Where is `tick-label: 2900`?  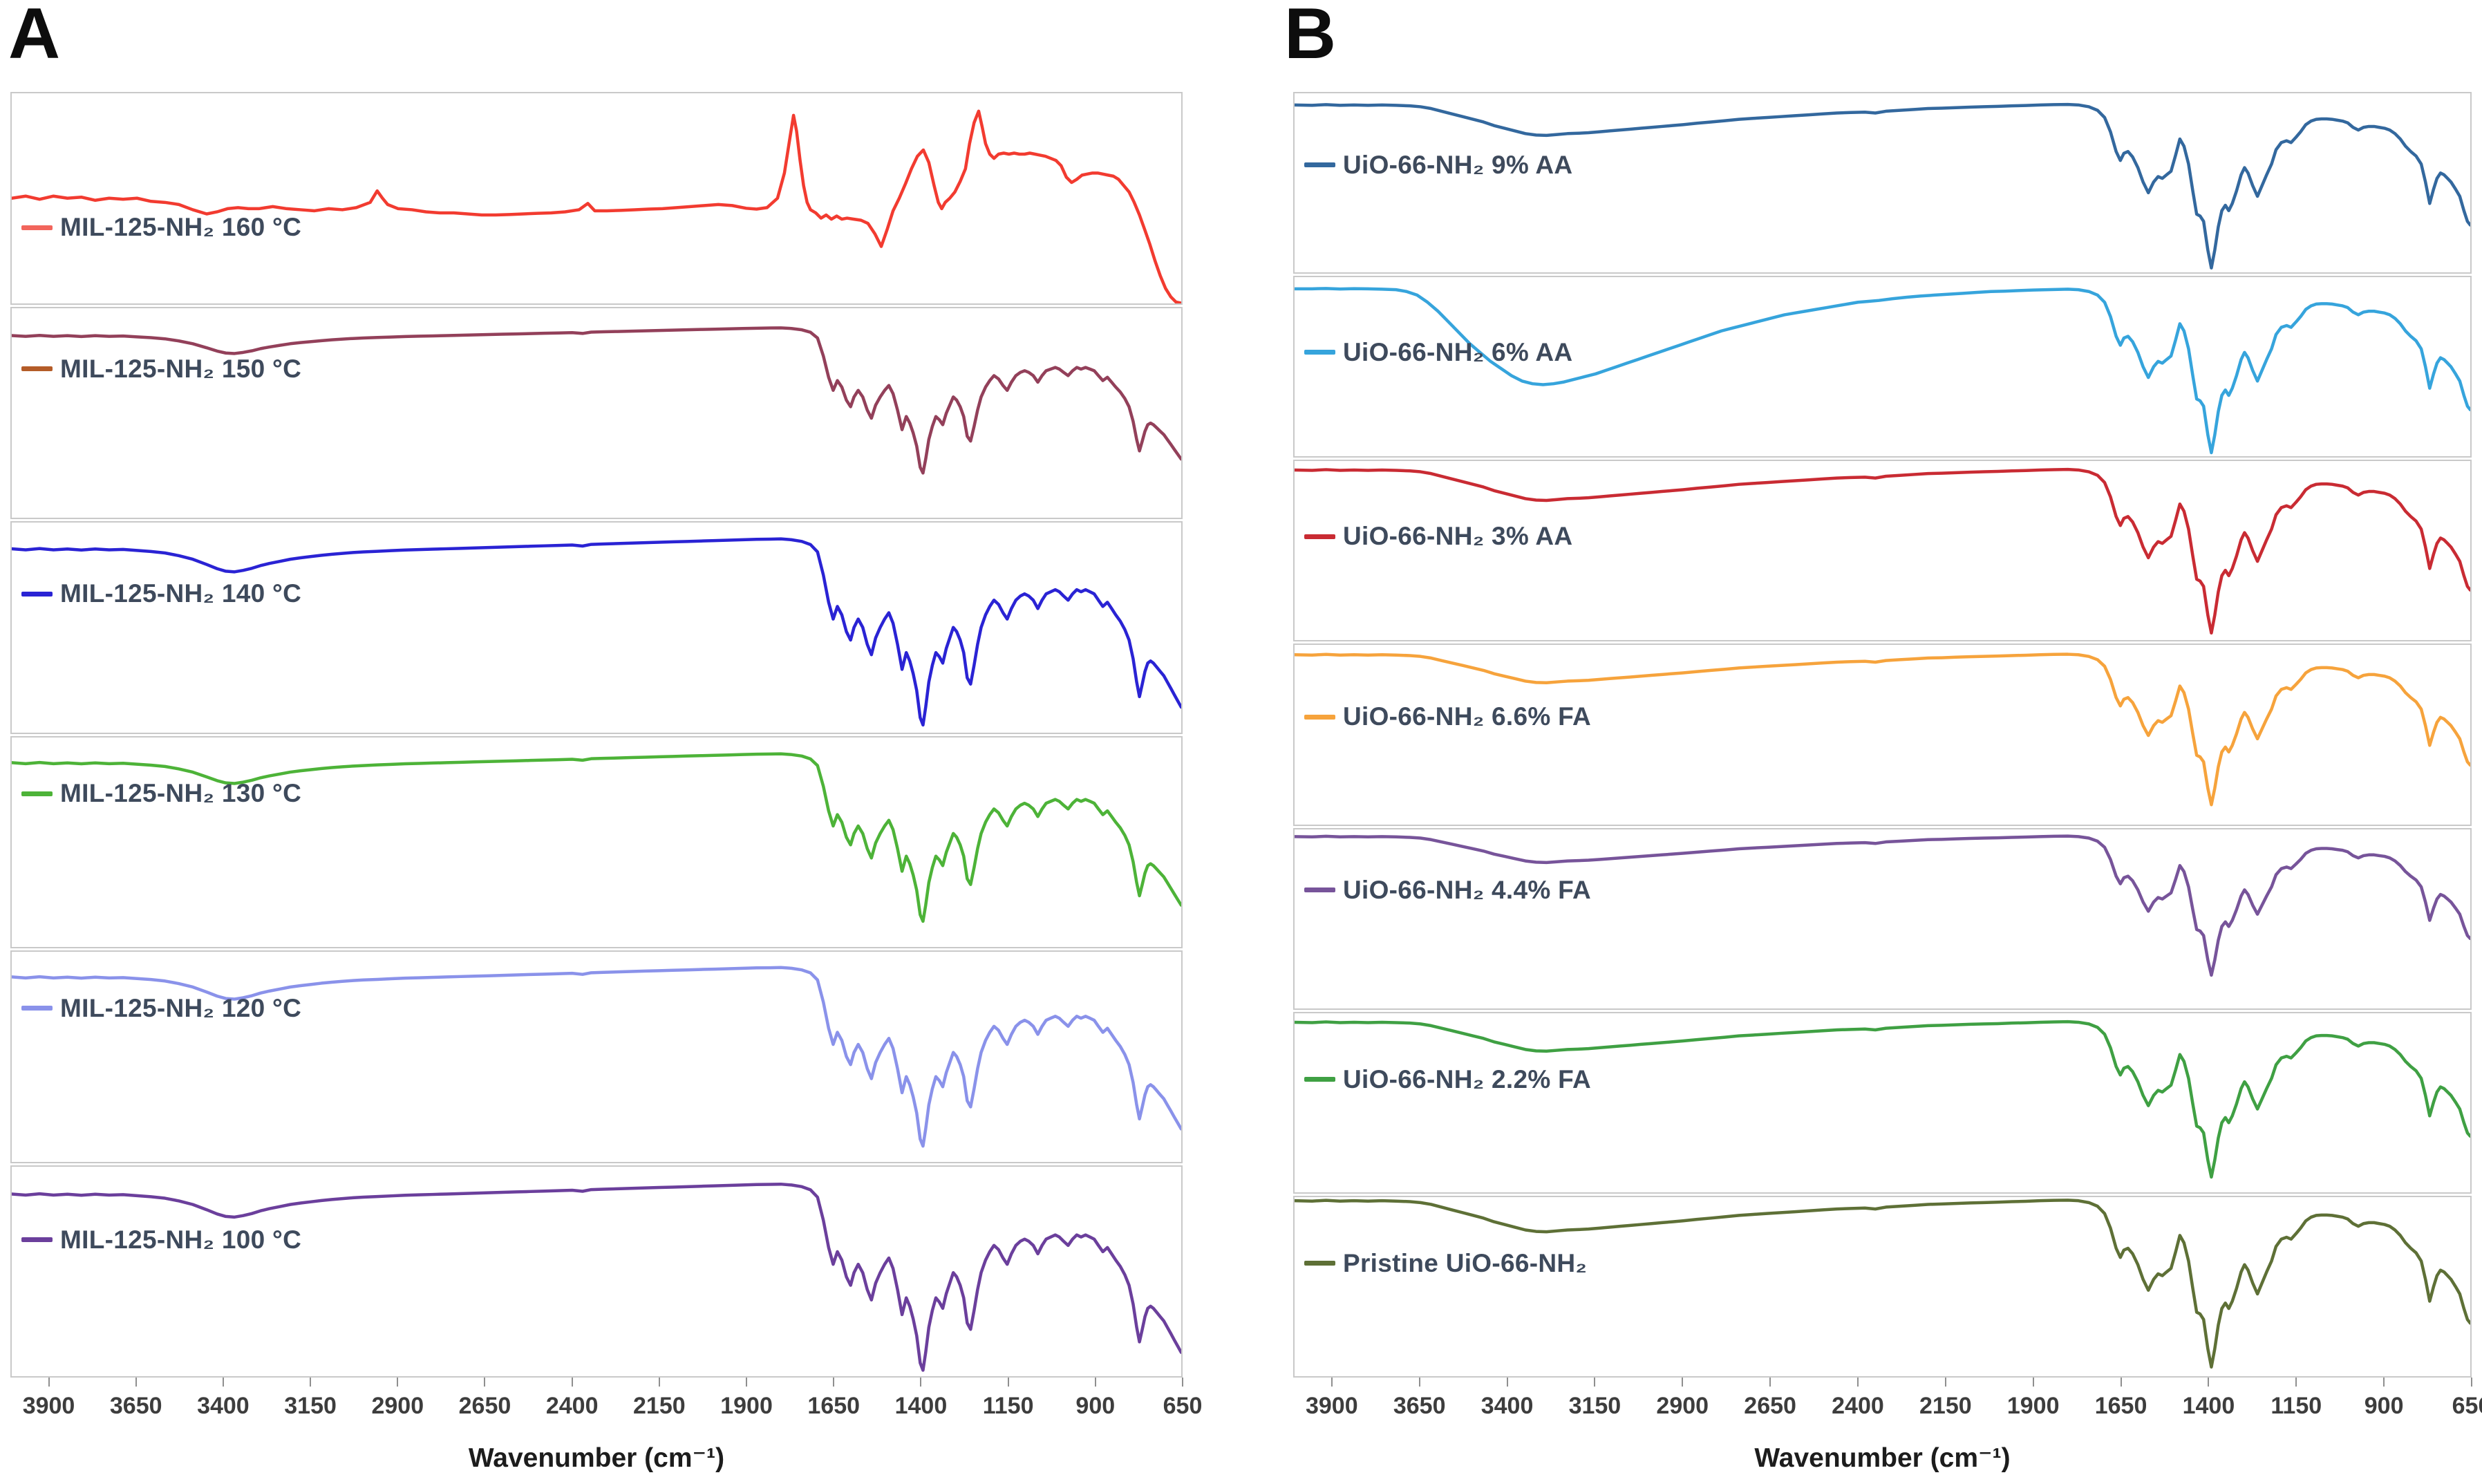 tick-label: 2900 is located at coordinates (1682, 1406).